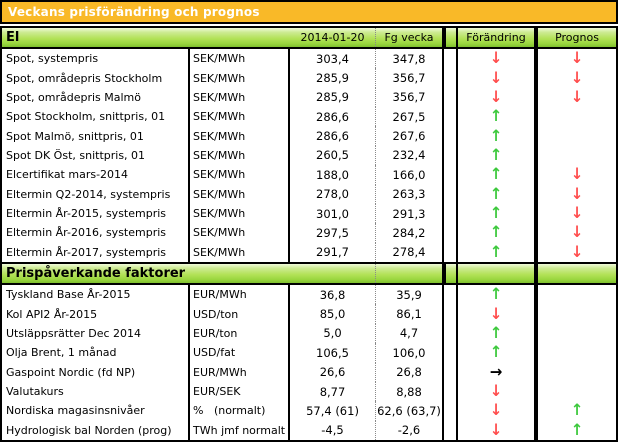 The height and width of the screenshot is (442, 621). What do you see at coordinates (410, 175) in the screenshot?
I see `previous-value: 166,0` at bounding box center [410, 175].